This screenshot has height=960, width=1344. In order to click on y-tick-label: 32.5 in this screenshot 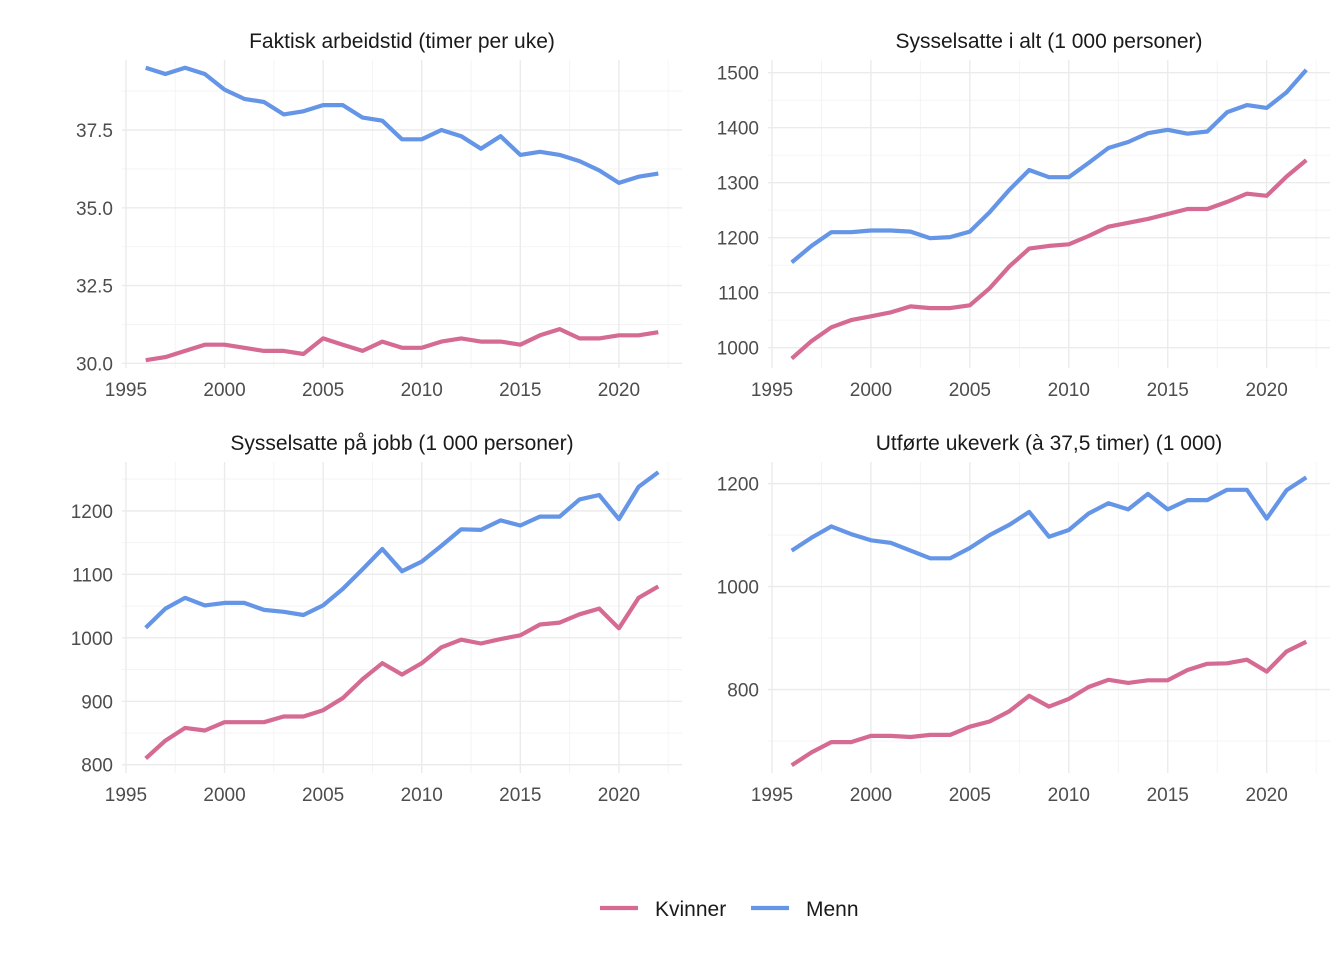, I will do `click(94, 287)`.